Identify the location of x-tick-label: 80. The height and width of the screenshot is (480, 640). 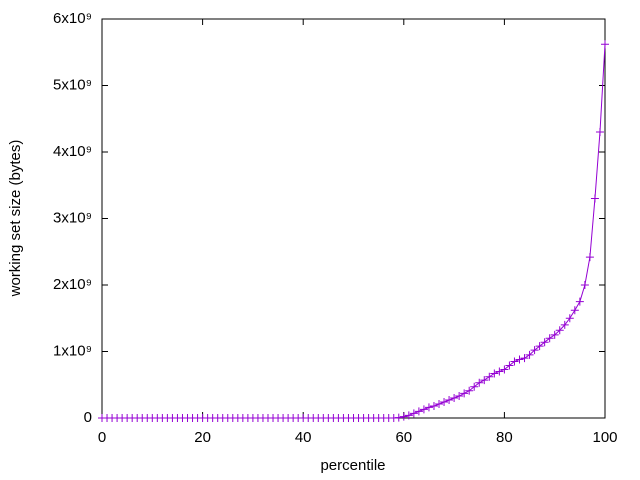
(504, 437).